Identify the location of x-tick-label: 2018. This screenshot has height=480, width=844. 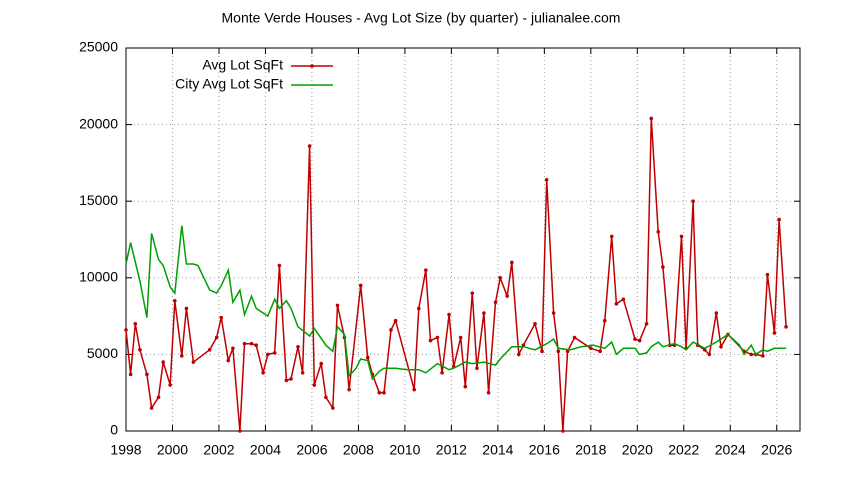
(590, 450).